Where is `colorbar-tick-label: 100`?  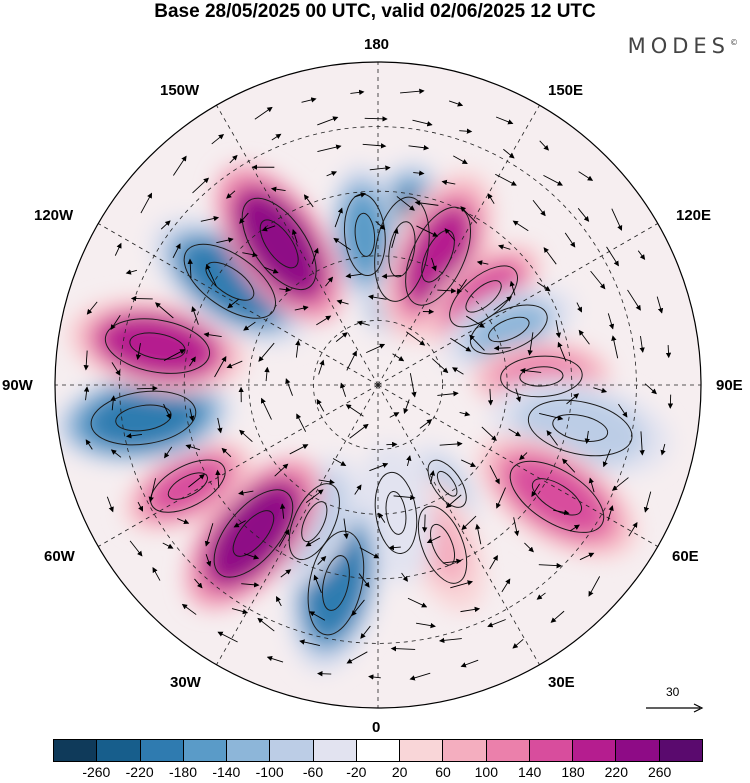 colorbar-tick-label: 100 is located at coordinates (486, 772).